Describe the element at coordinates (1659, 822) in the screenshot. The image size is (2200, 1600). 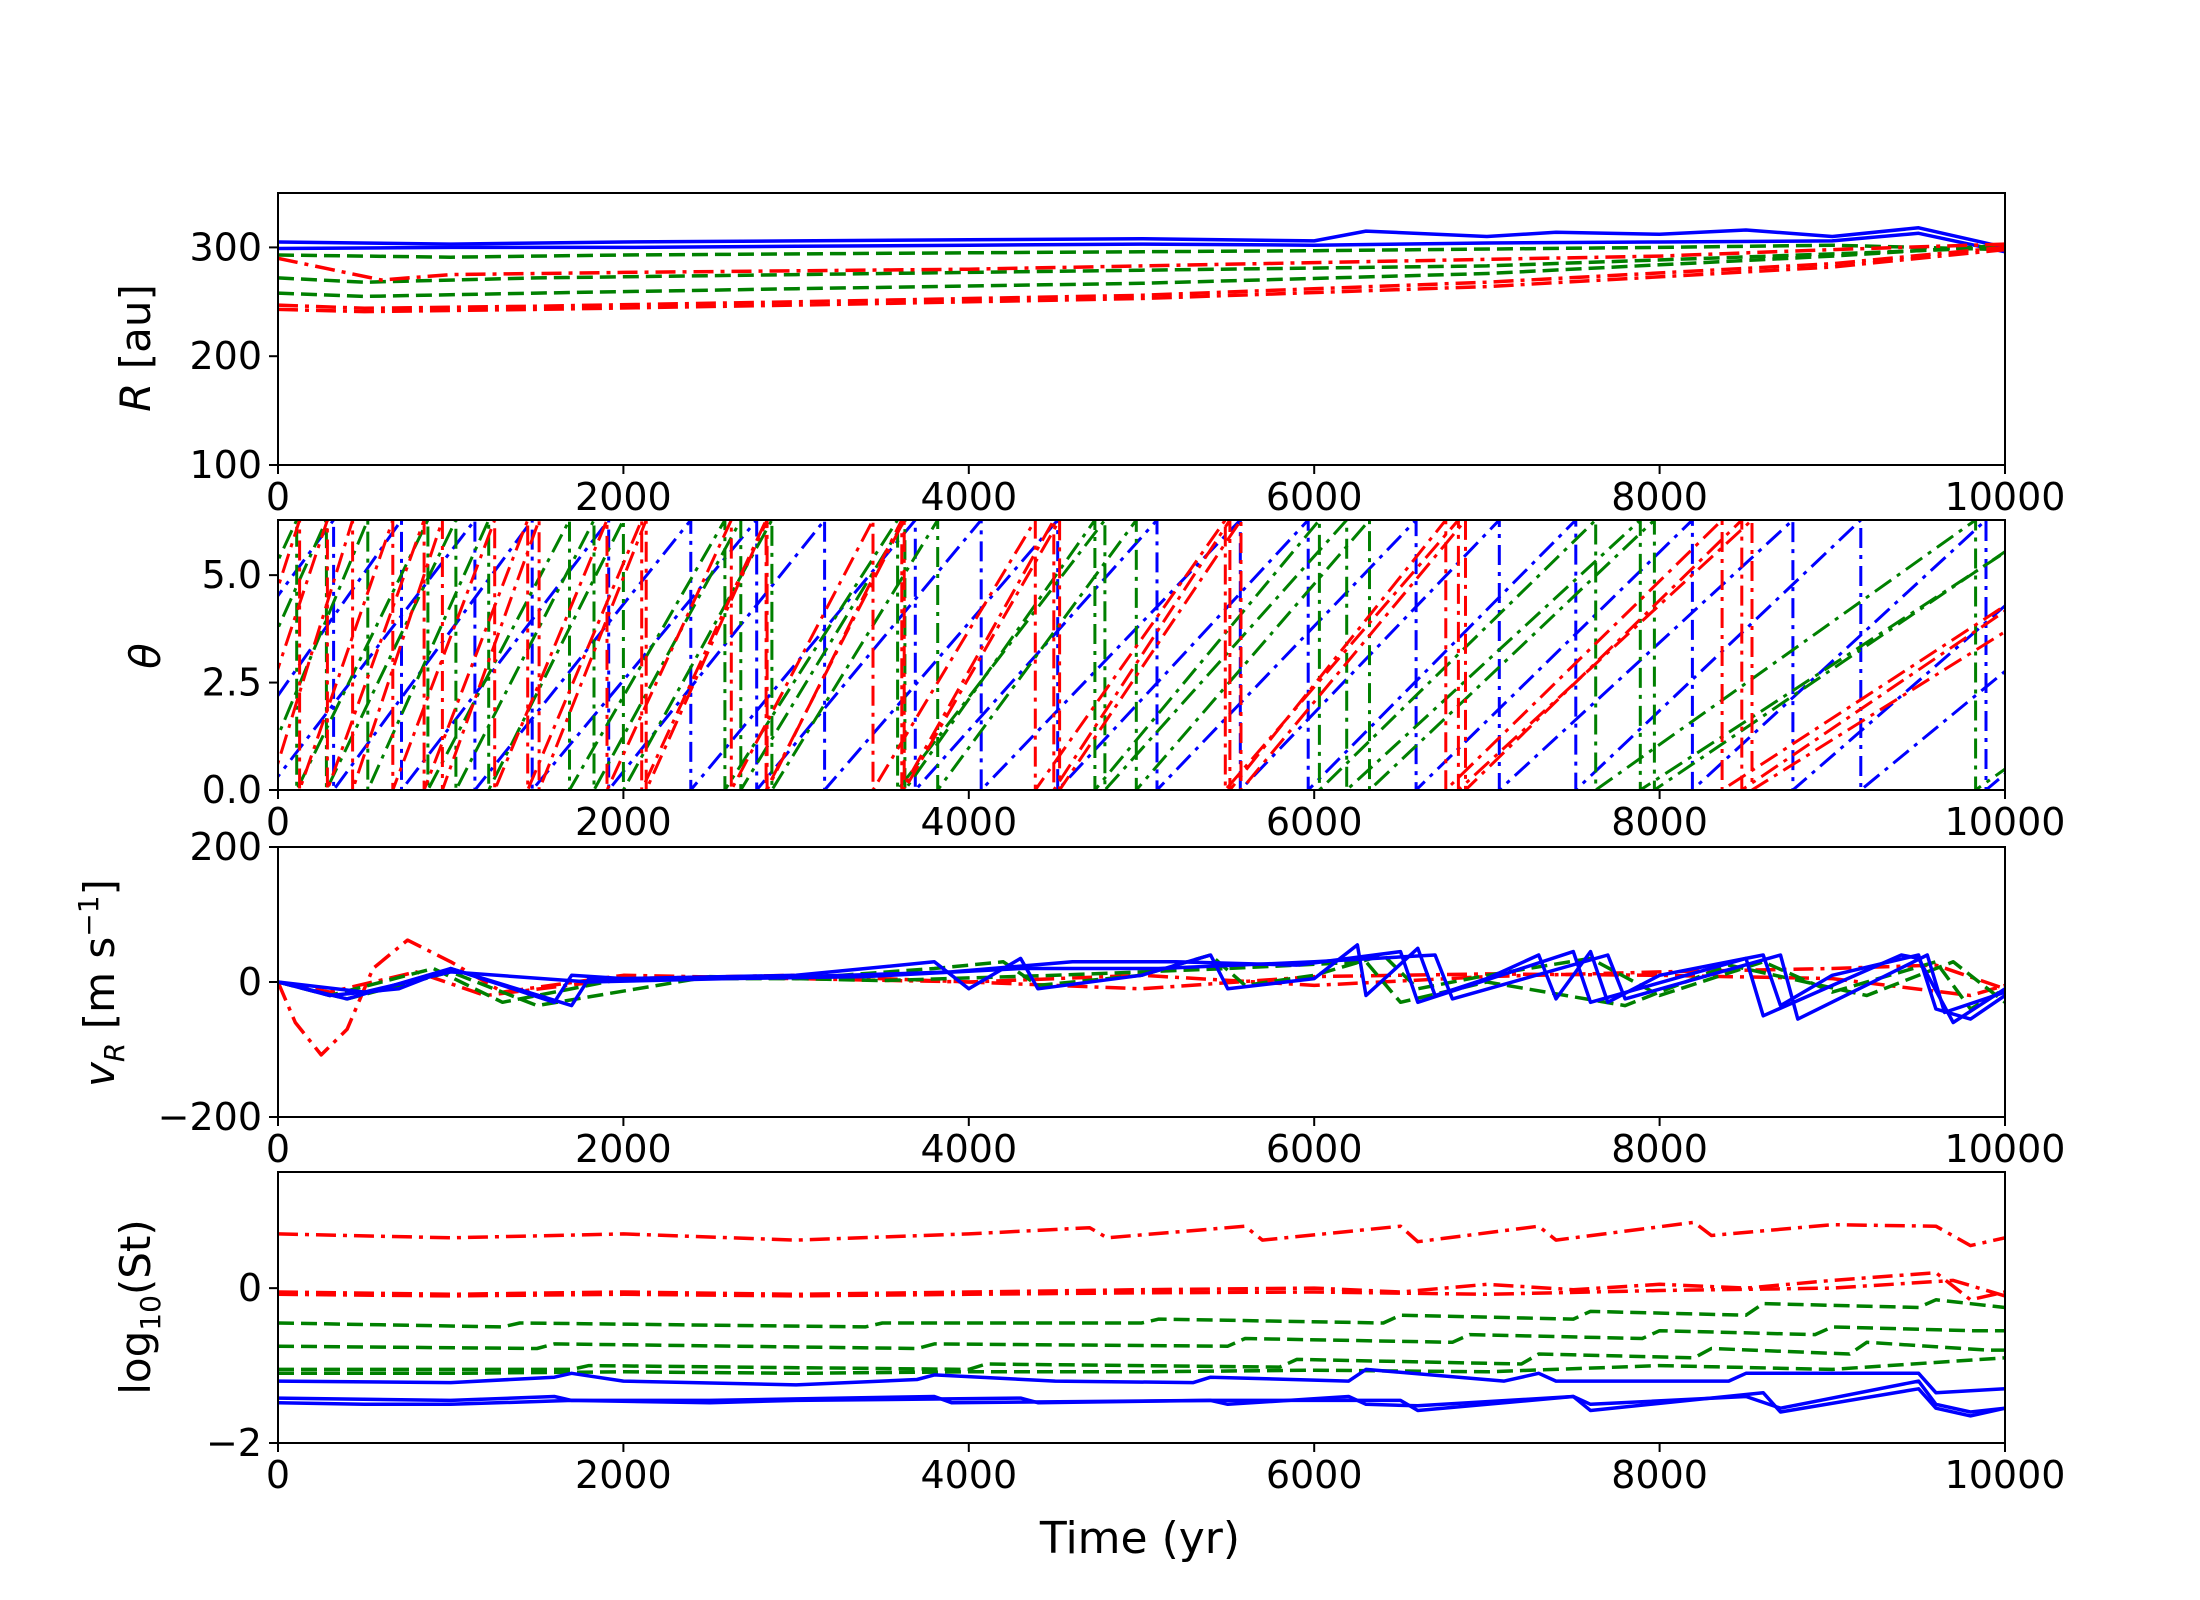
I see `x-tick-label-theta-4: 8000` at that location.